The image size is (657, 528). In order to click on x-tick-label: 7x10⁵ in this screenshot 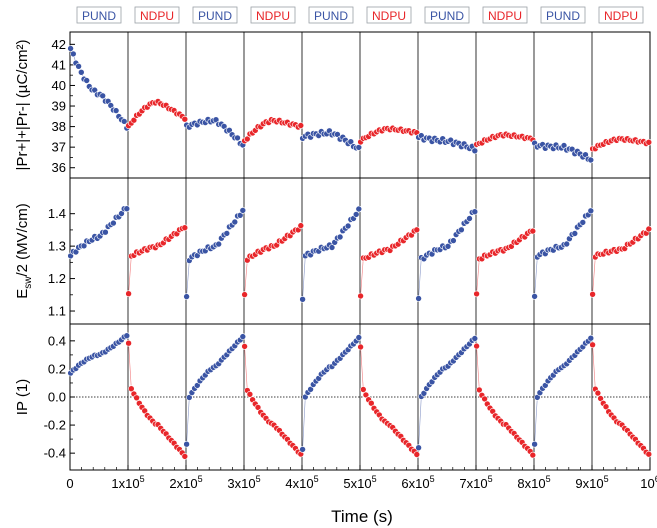, I will do `click(475, 482)`.